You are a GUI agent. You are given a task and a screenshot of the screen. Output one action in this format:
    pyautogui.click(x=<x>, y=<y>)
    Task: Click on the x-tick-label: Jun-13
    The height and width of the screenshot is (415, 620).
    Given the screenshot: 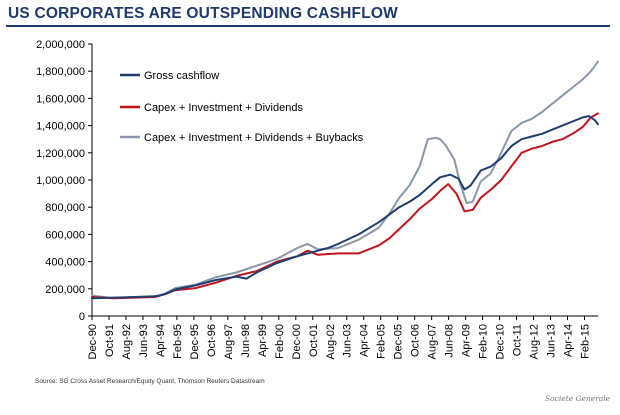 What is the action you would take?
    pyautogui.click(x=552, y=341)
    